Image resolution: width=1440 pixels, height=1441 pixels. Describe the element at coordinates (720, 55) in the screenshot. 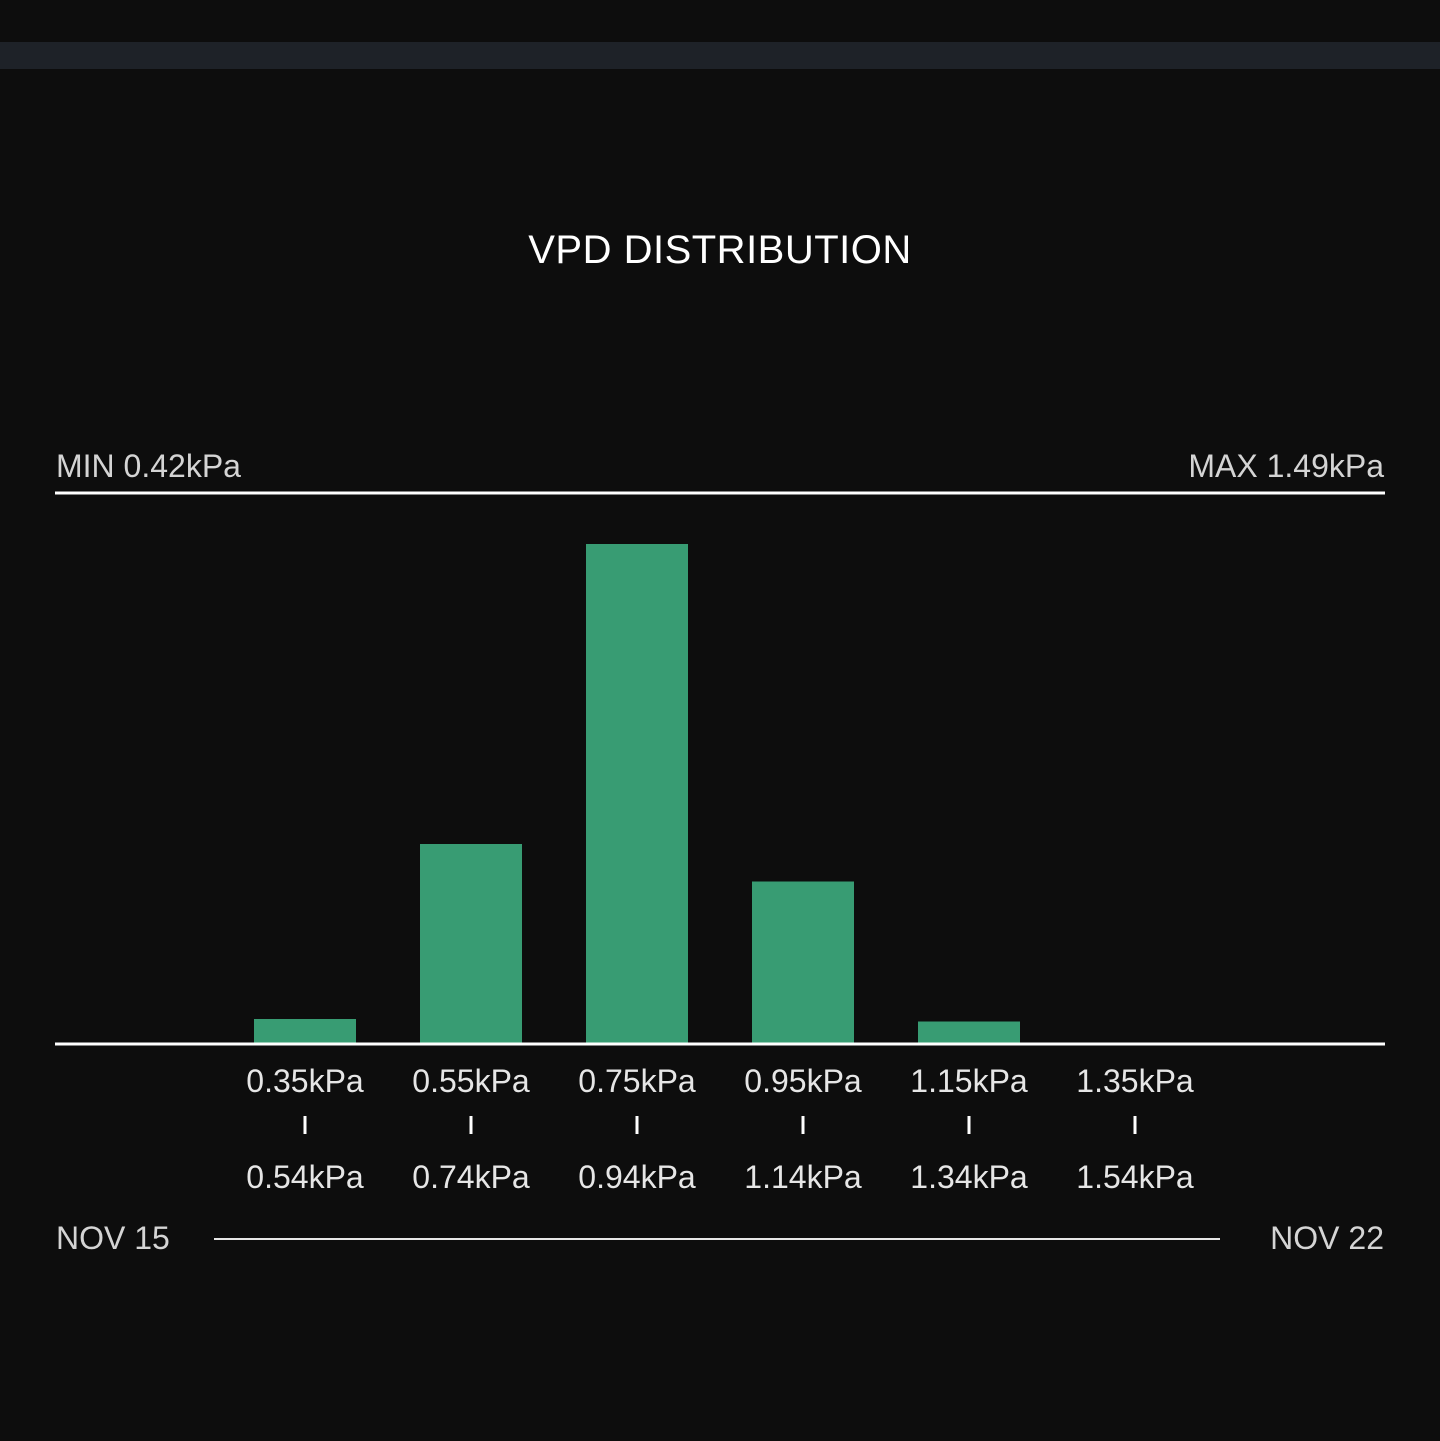

I see `top-bar` at that location.